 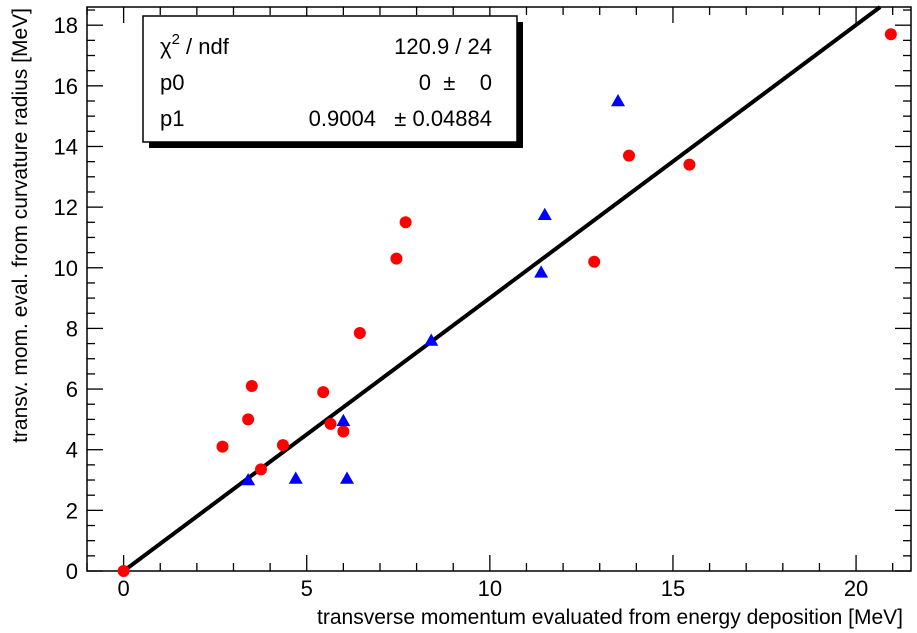 What do you see at coordinates (176, 39) in the screenshot?
I see `stats-chi-sup: 2` at bounding box center [176, 39].